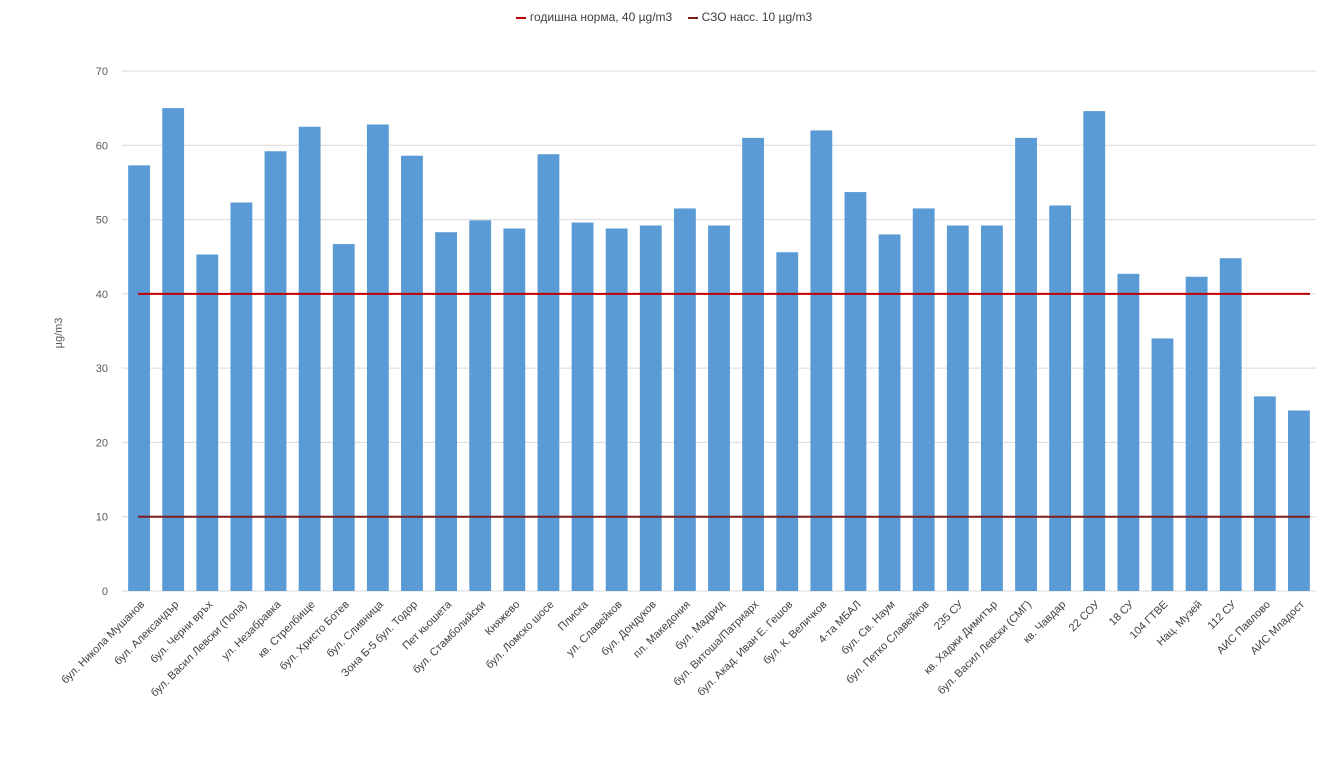  I want to click on y-tick-label: 10, so click(102, 518).